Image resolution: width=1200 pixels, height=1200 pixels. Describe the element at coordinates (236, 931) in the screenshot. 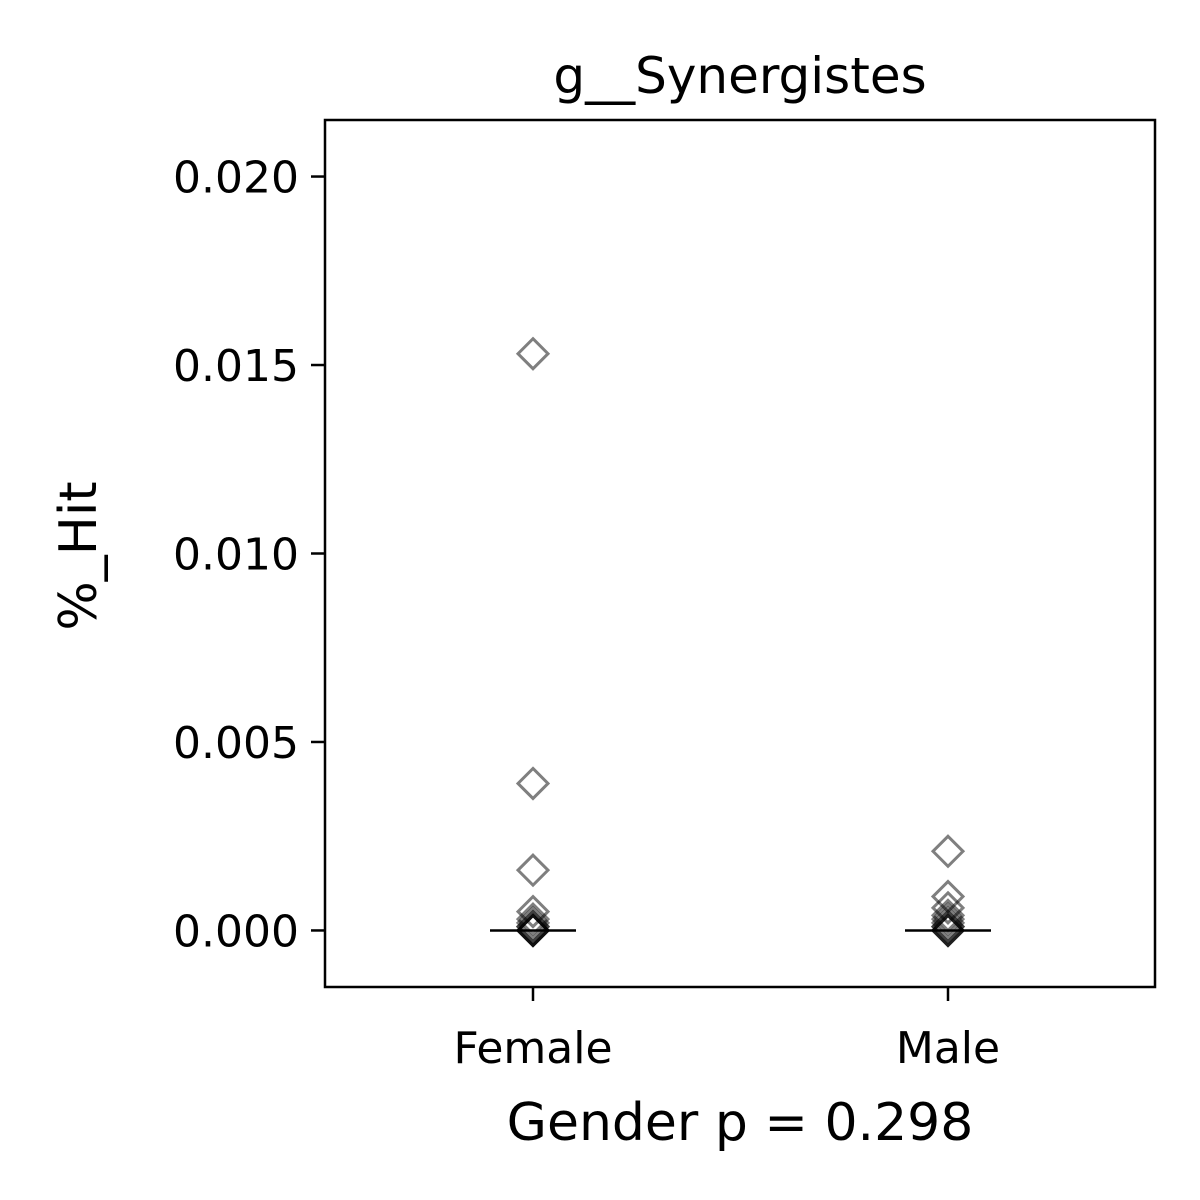

I see `y-tick-label: 0.000` at that location.